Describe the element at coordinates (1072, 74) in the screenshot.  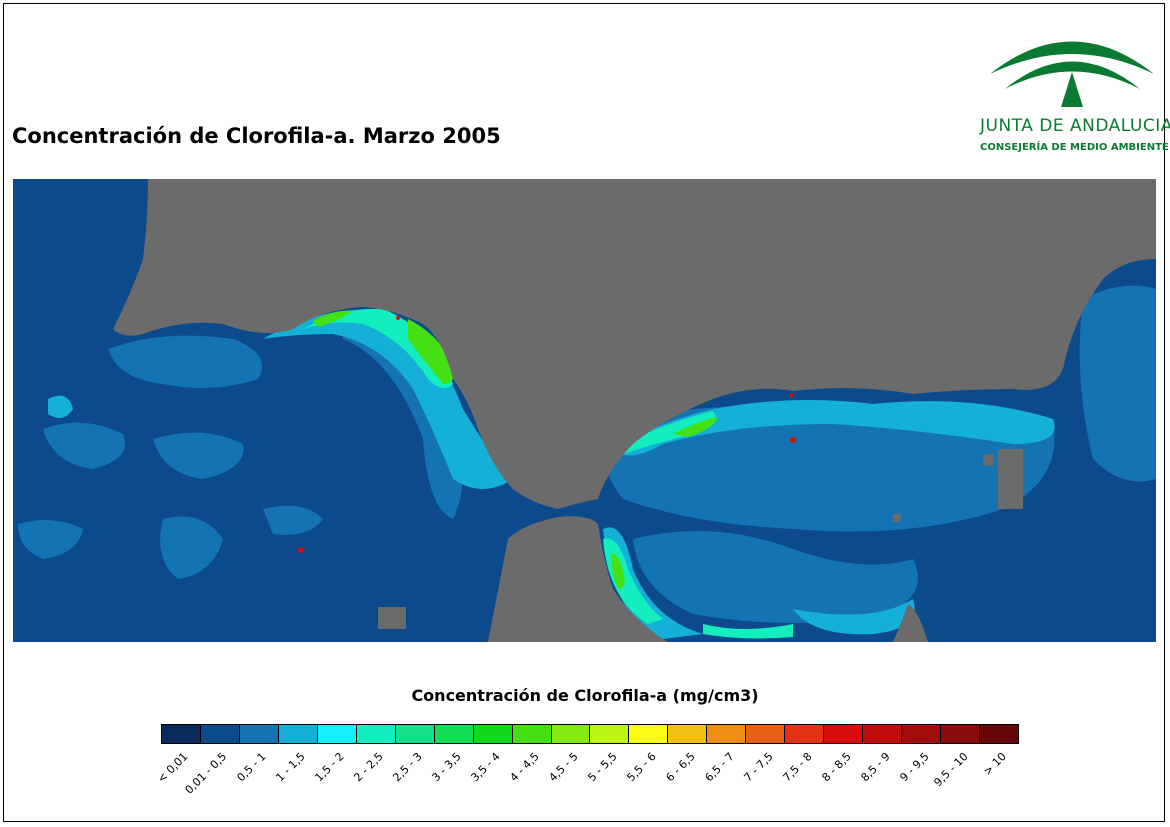
I see `logo-emblem-icon` at that location.